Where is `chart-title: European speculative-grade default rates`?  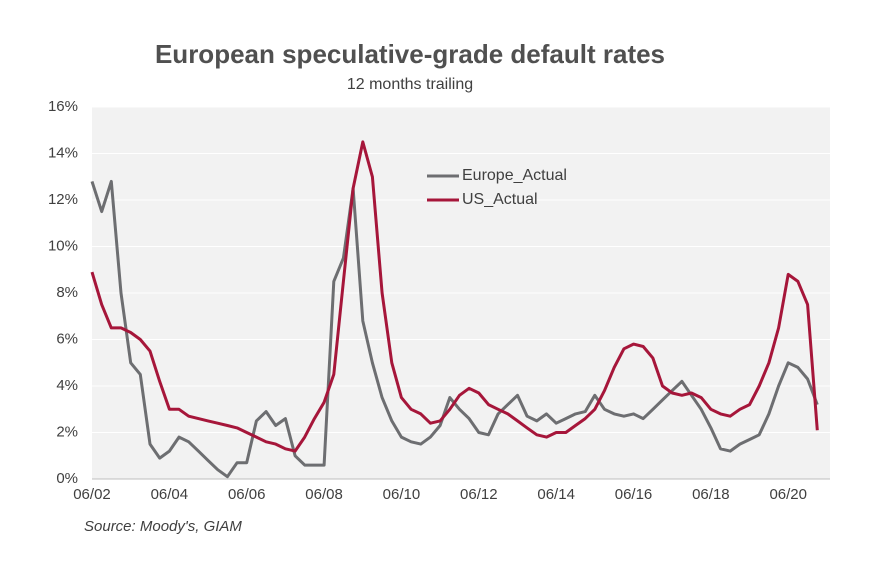 chart-title: European speculative-grade default rates is located at coordinates (410, 54).